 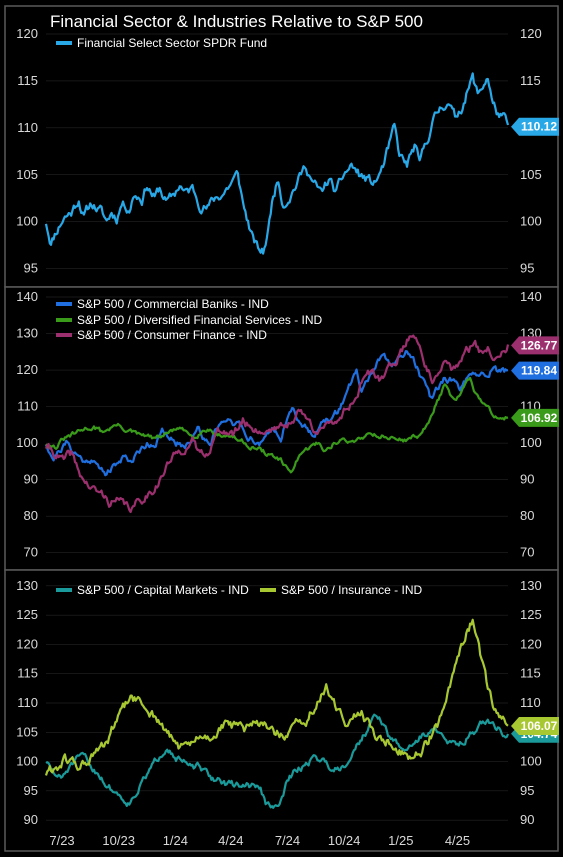 What do you see at coordinates (539, 127) in the screenshot?
I see `last-value-label-xlf: 110.12` at bounding box center [539, 127].